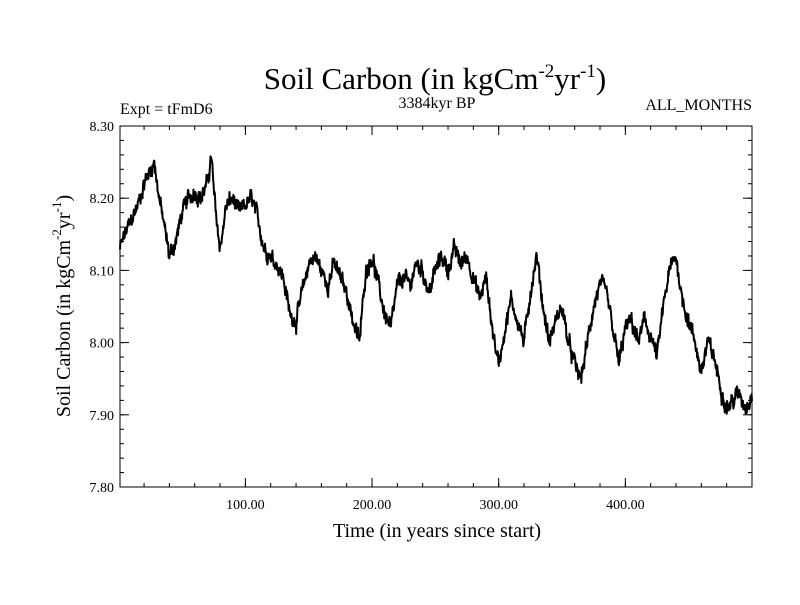 The width and height of the screenshot is (800, 605). What do you see at coordinates (437, 531) in the screenshot?
I see `x-axis-title: Time (in years since start)` at bounding box center [437, 531].